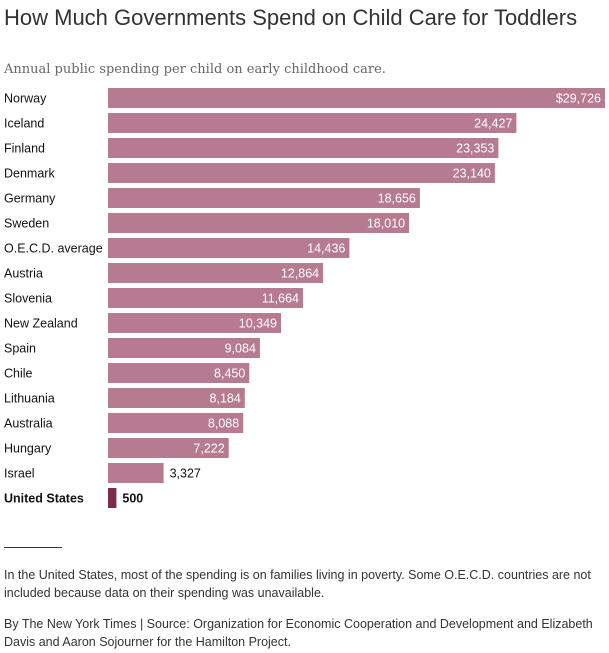 This screenshot has width=609, height=653. I want to click on bar-row-austria: Austria 12,864, so click(164, 273).